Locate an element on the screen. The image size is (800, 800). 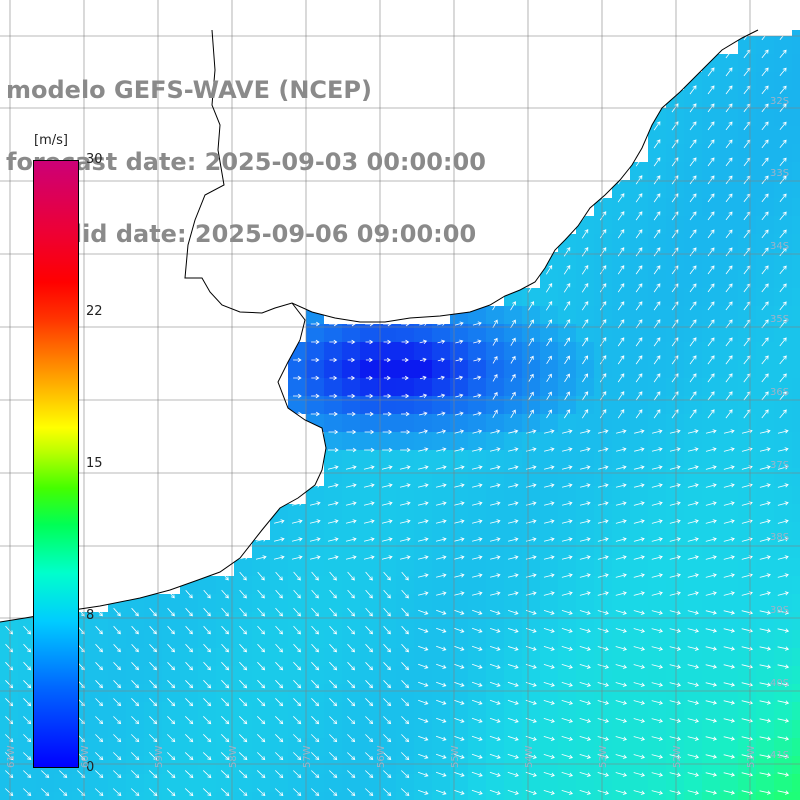
model-title: modelo GEFS-WAVE (NCEP) is located at coordinates (189, 90).